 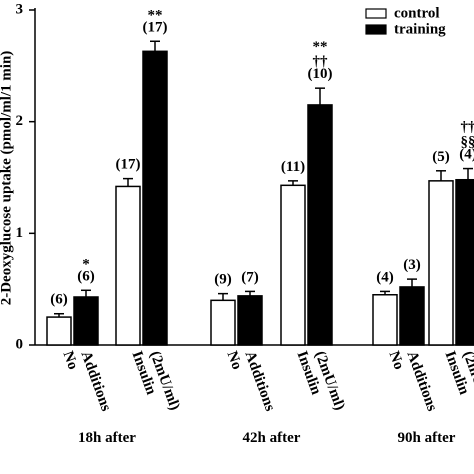 I want to click on y-tick-label: 2, so click(x=20, y=121).